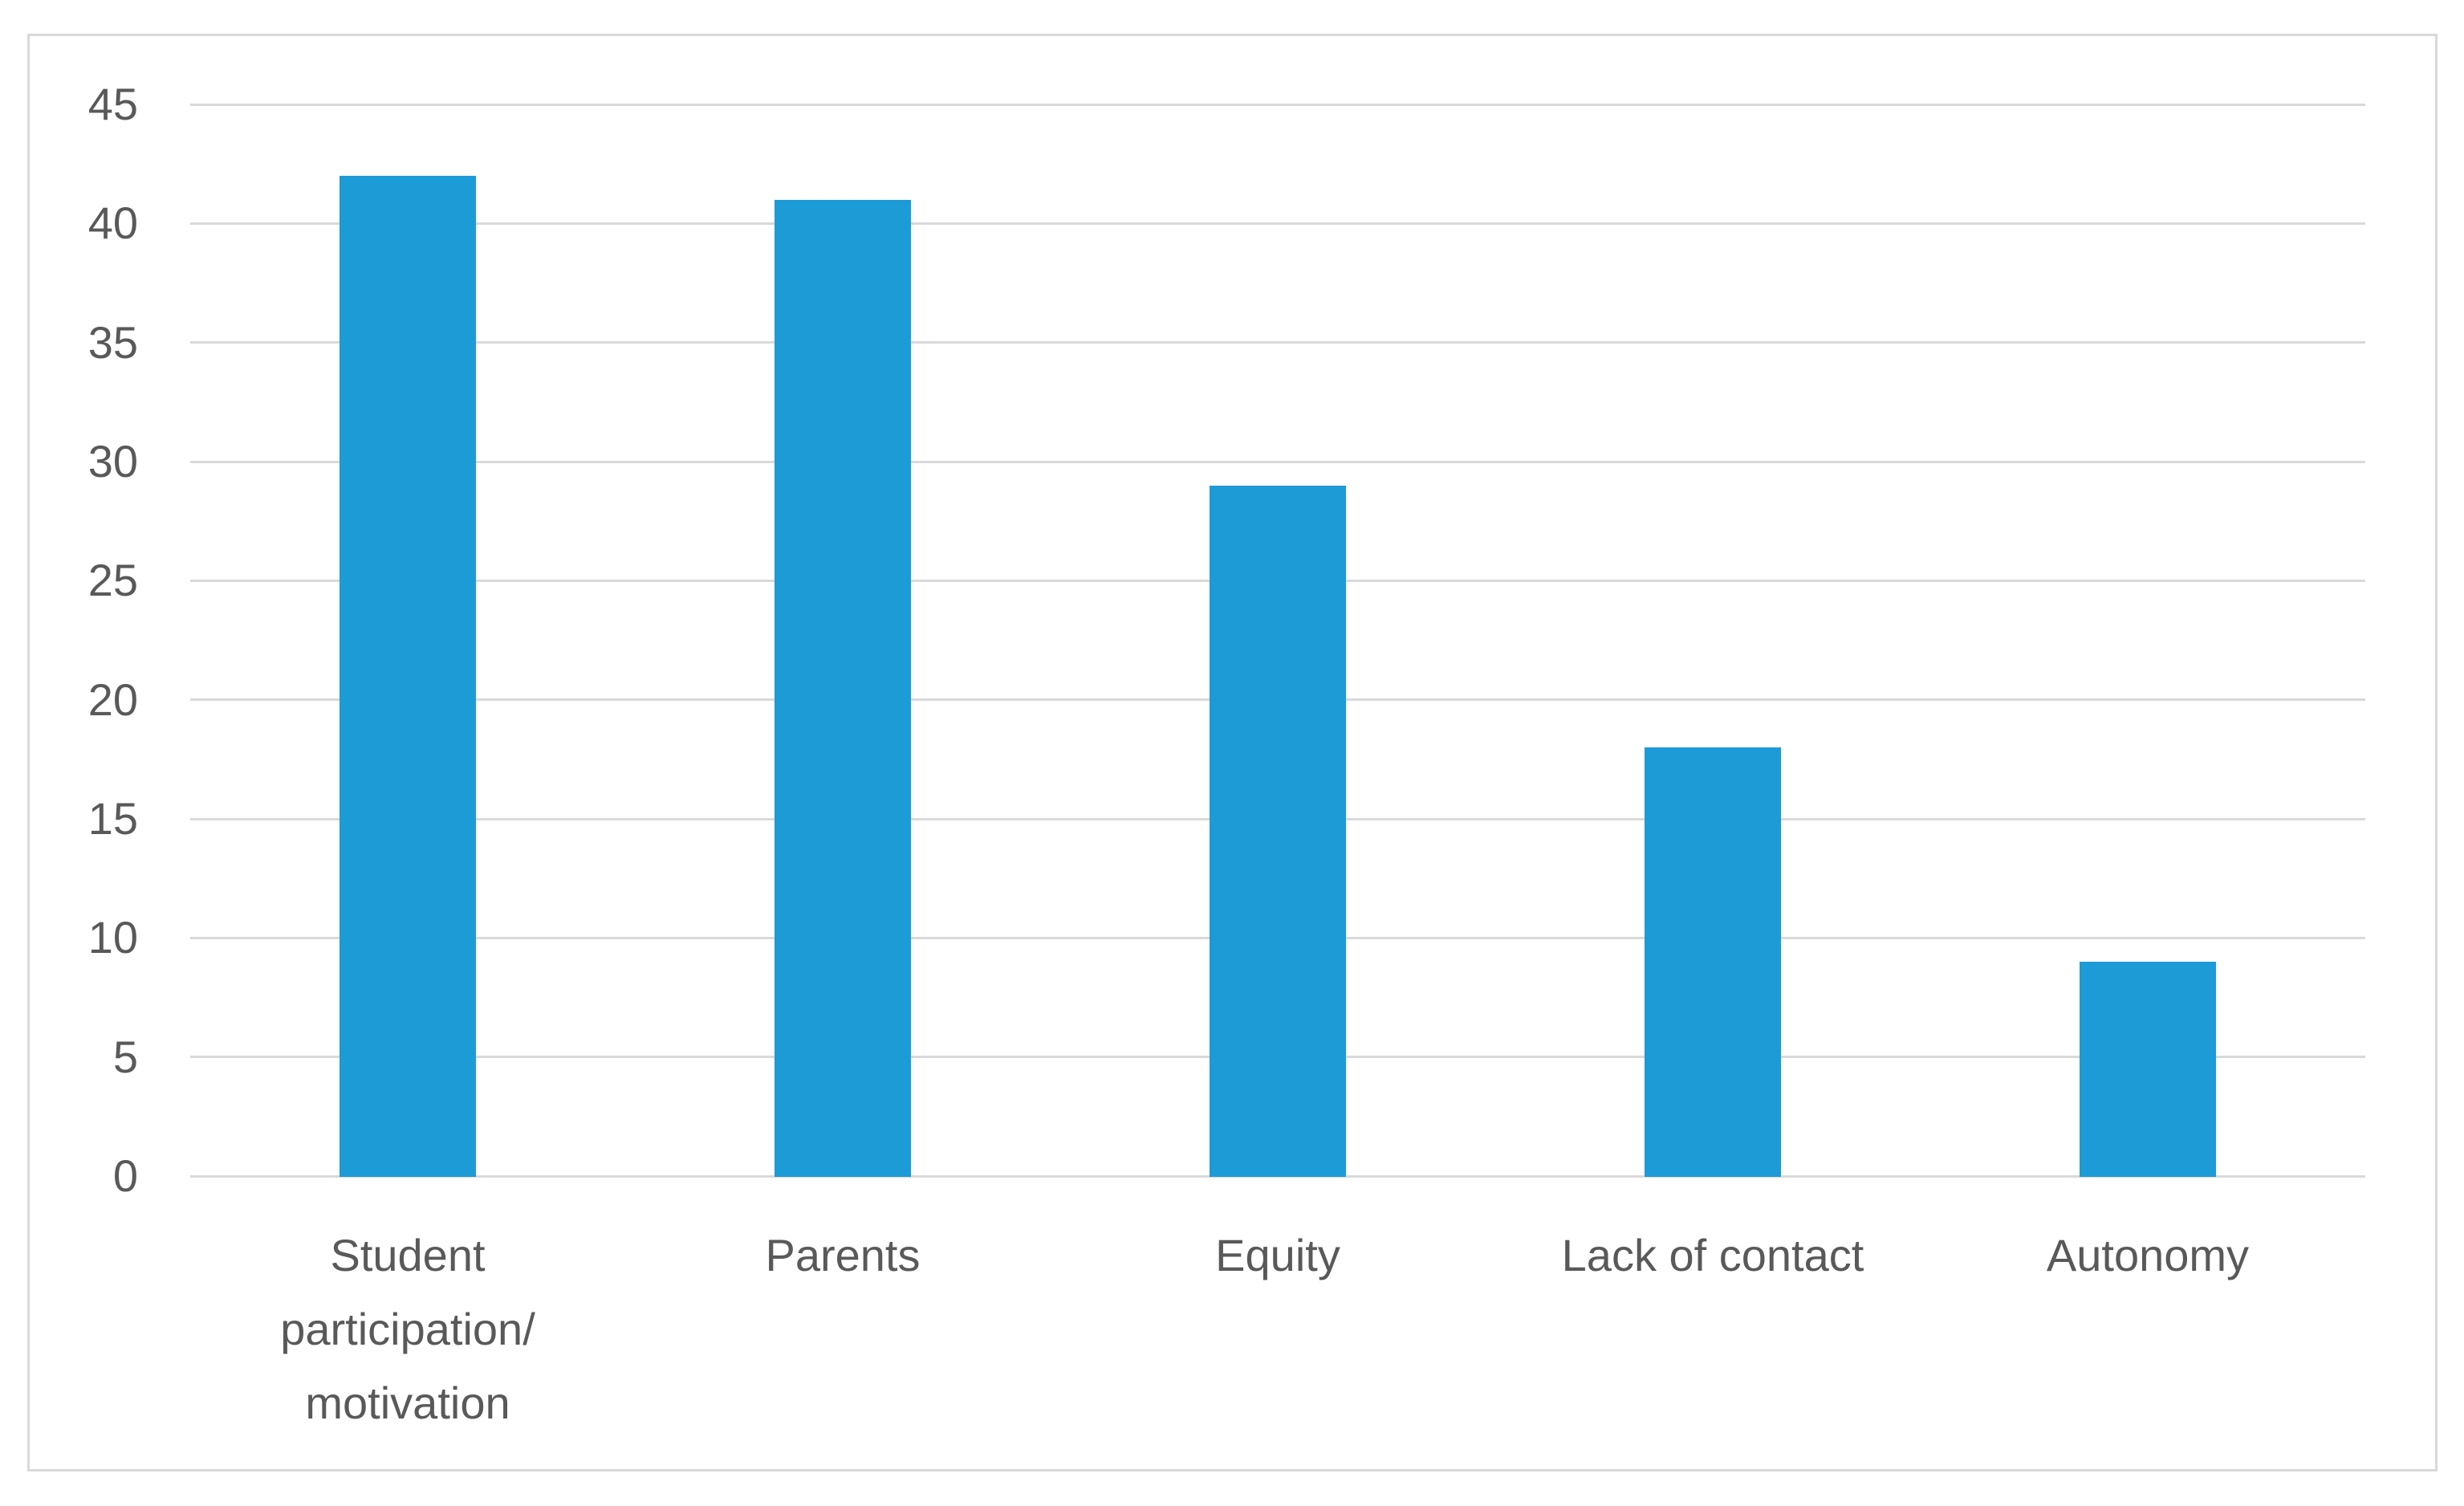 The image size is (2464, 1506). I want to click on x-category-label: Student participation/motivation, so click(407, 1329).